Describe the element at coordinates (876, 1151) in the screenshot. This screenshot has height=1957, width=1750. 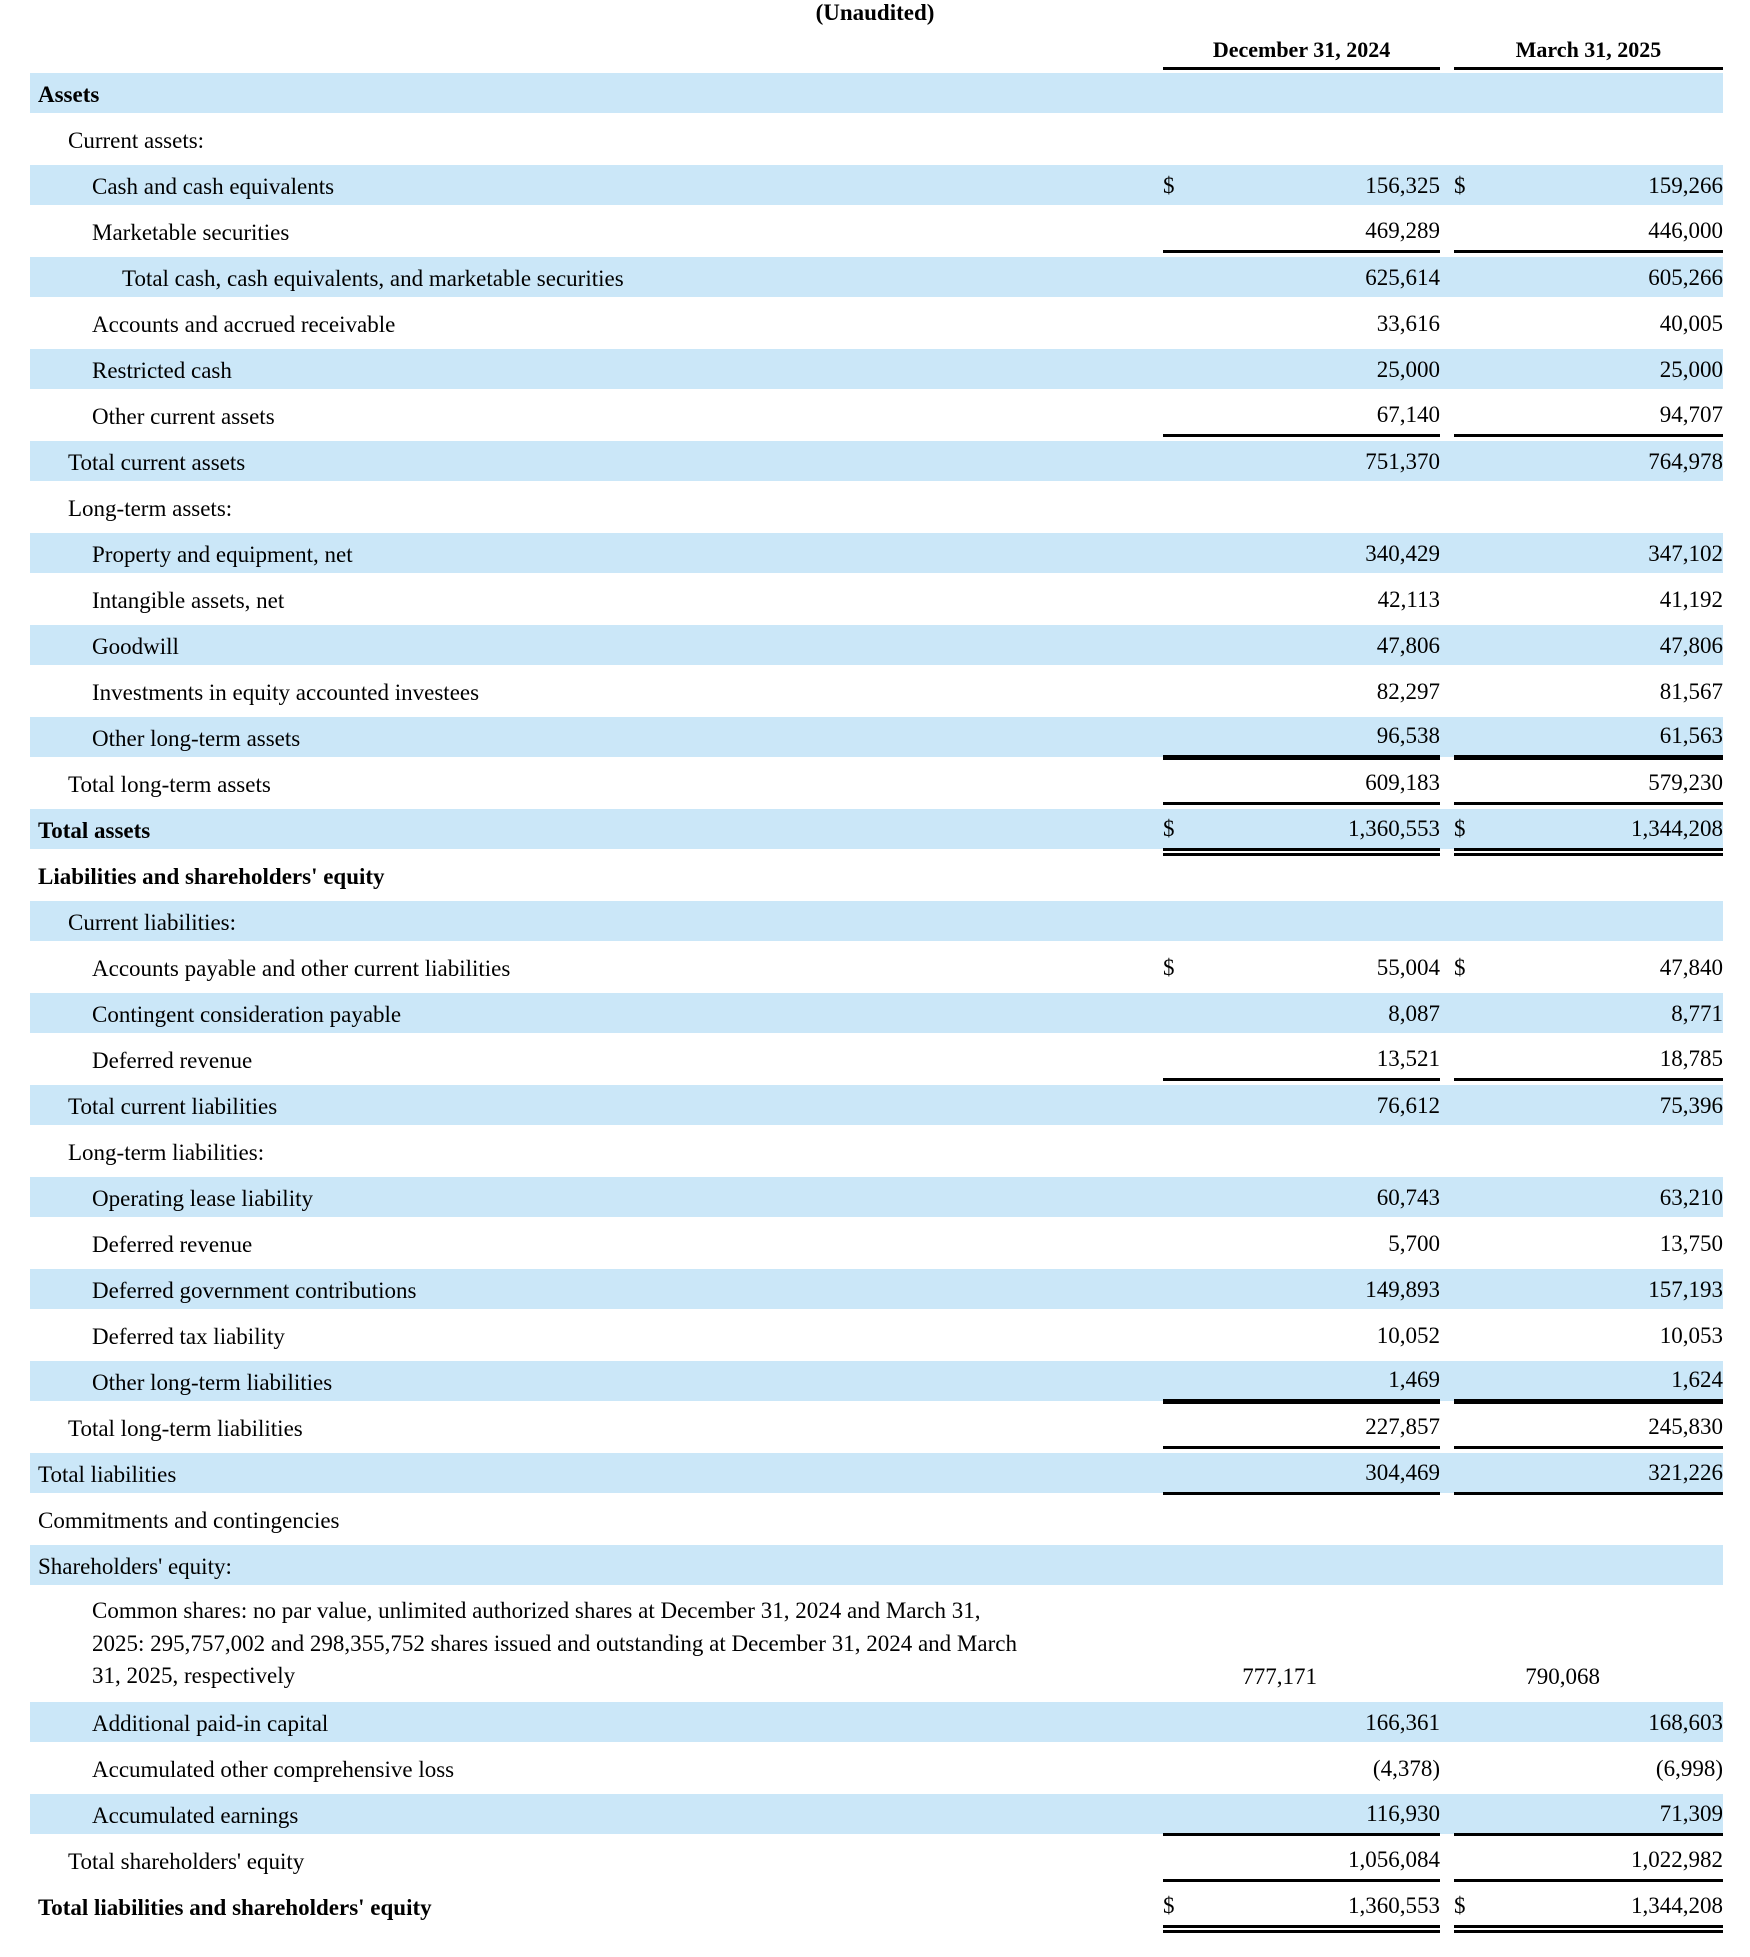
I see `table-row: Long-term liabilities:` at that location.